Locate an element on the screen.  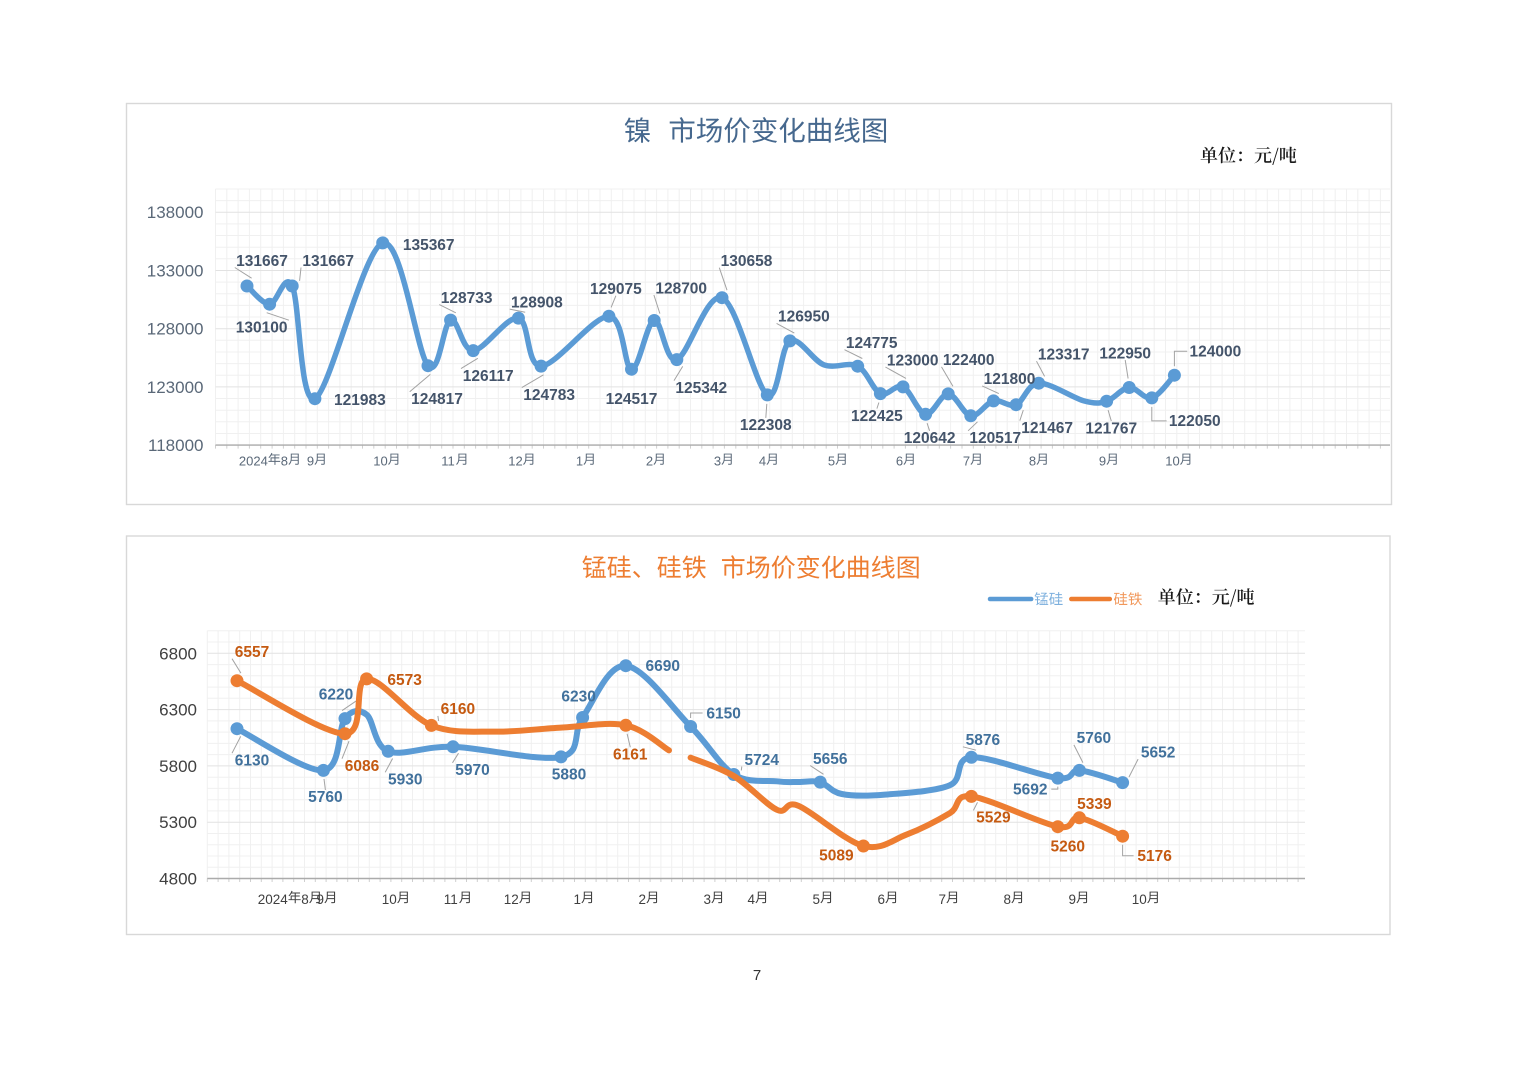
svg-text: 130100 is located at coordinates (262, 328).